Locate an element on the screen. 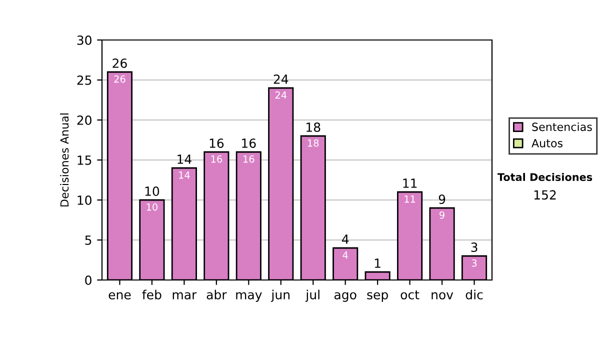 The width and height of the screenshot is (600, 340). total-label: 11 is located at coordinates (410, 183).